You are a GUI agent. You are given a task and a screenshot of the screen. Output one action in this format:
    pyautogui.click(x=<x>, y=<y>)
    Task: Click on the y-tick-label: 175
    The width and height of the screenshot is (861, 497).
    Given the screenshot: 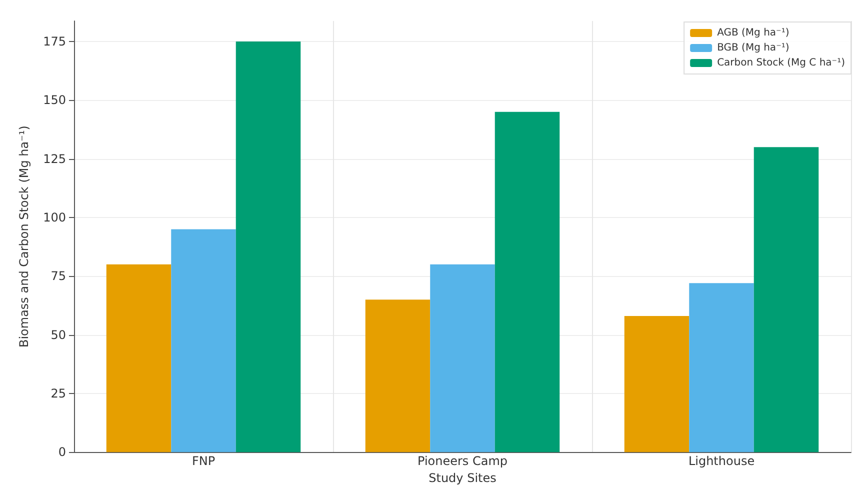 What is the action you would take?
    pyautogui.click(x=54, y=41)
    